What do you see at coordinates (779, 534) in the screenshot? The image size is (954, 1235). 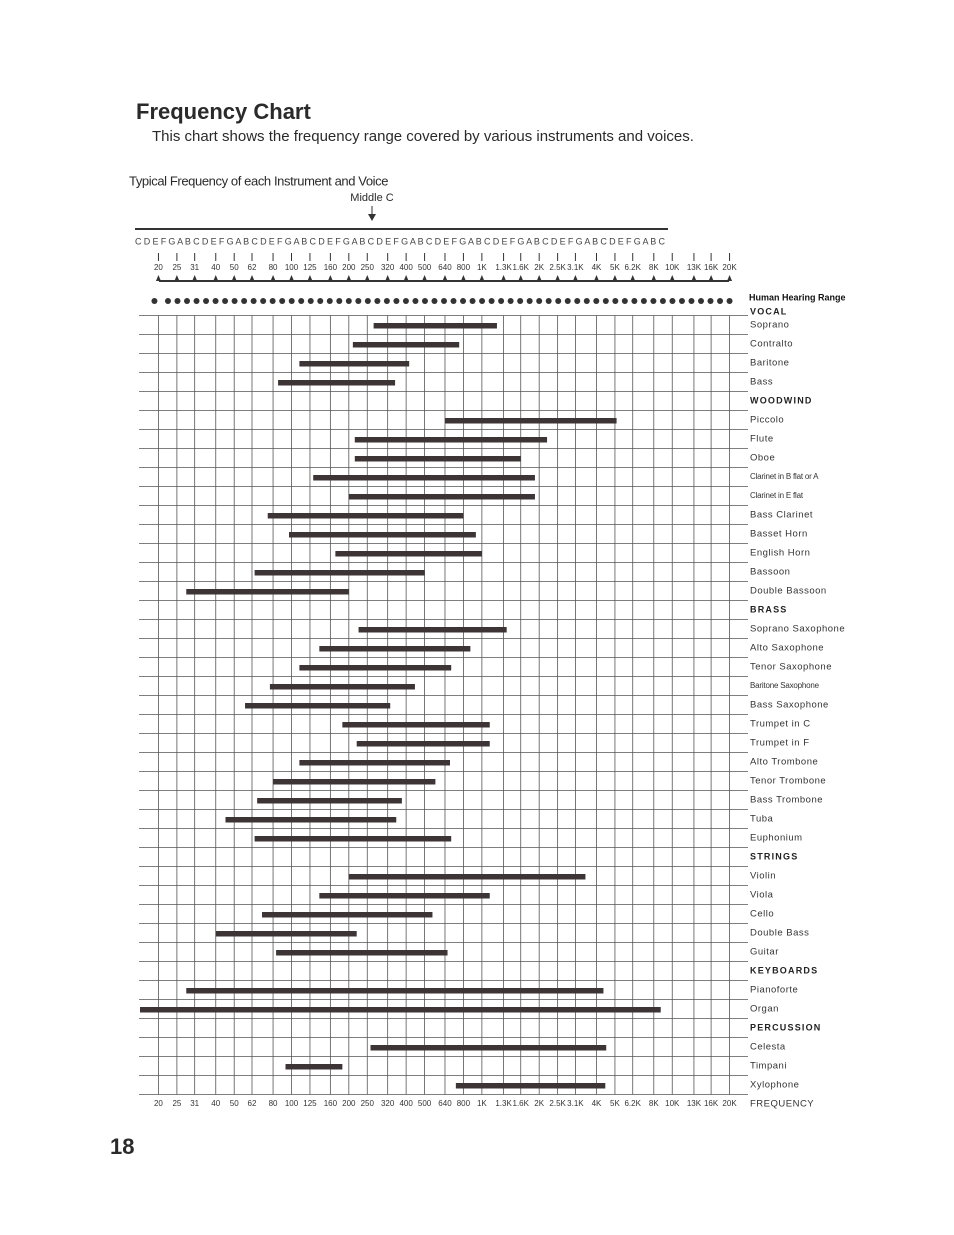 I see `row-label: Basset Horn` at bounding box center [779, 534].